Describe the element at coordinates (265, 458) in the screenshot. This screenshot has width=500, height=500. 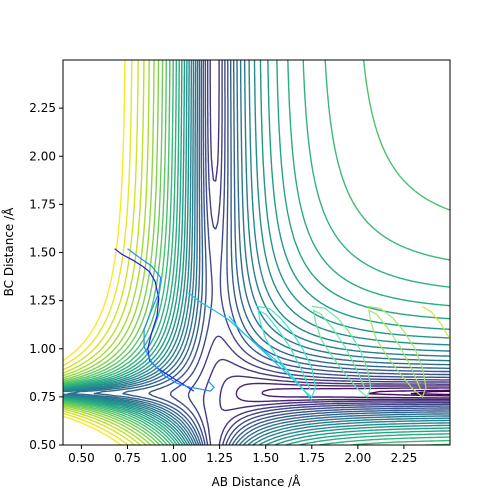
I see `x-tick-label: 1.50` at that location.